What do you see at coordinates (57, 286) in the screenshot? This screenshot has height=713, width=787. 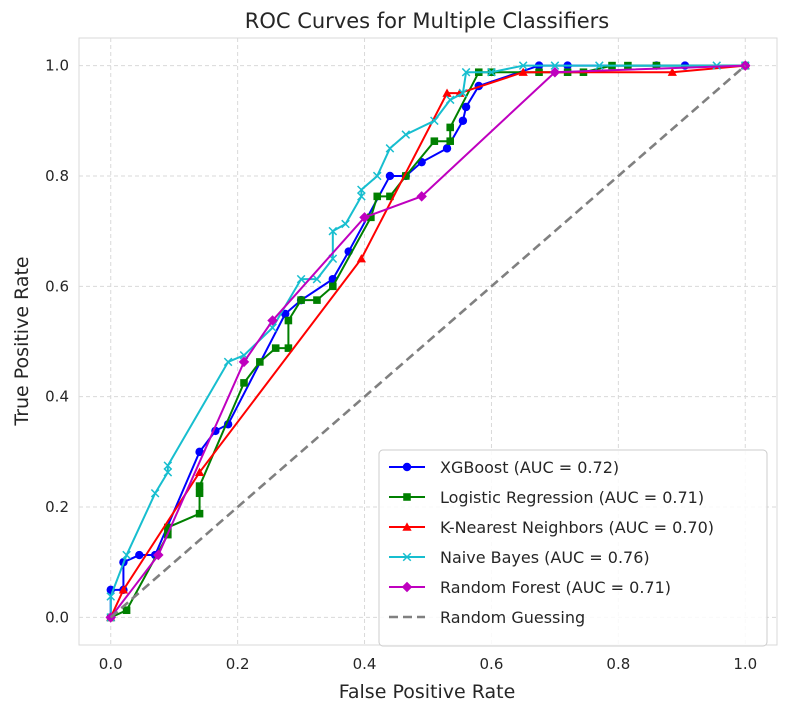 I see `y-tick-label: 0.6` at bounding box center [57, 286].